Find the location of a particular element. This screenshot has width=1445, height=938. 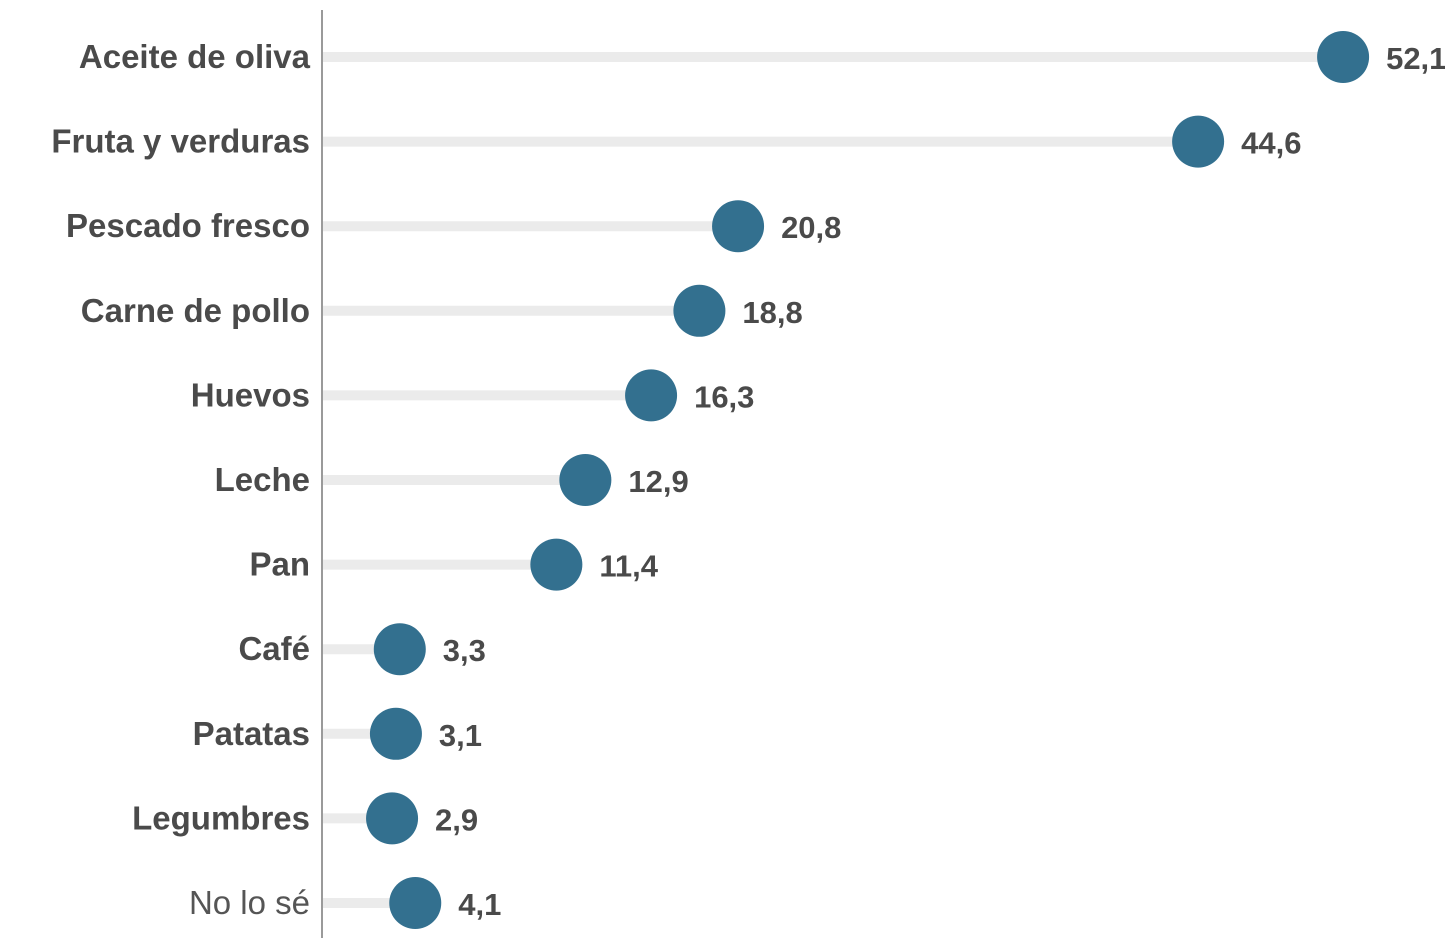

category-label: Patatas is located at coordinates (251, 733).